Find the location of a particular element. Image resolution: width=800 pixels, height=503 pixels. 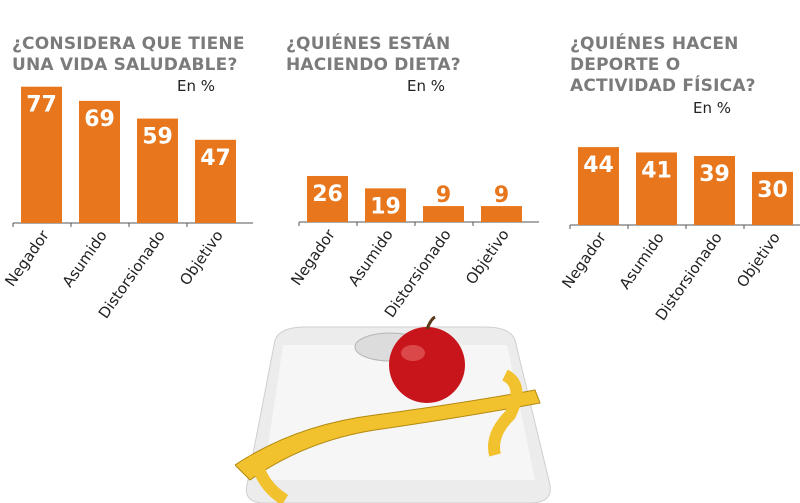

data-label: 69 is located at coordinates (99, 119).